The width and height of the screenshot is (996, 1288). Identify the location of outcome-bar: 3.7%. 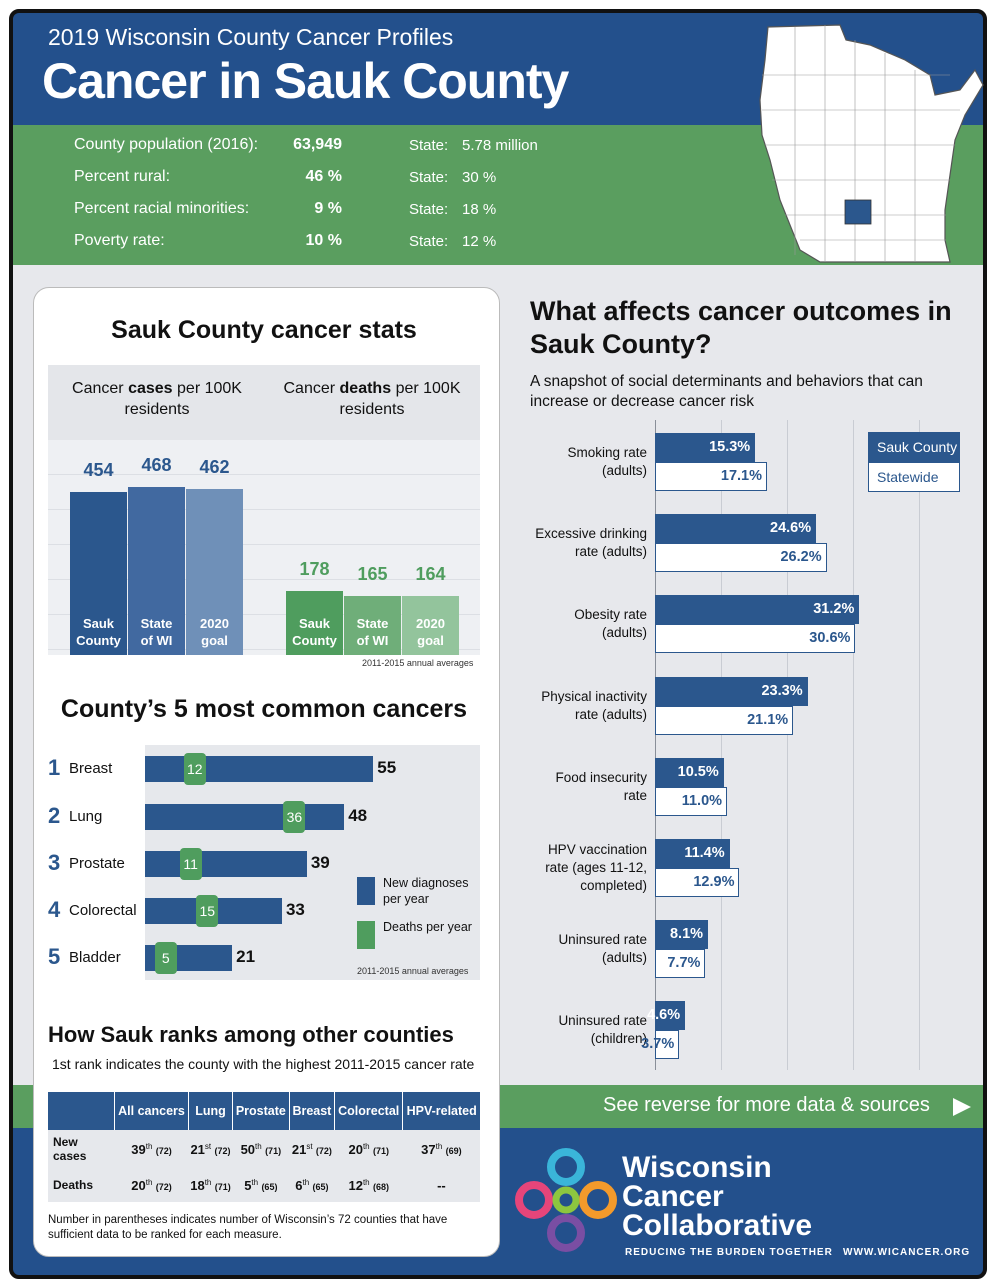
(660, 1045).